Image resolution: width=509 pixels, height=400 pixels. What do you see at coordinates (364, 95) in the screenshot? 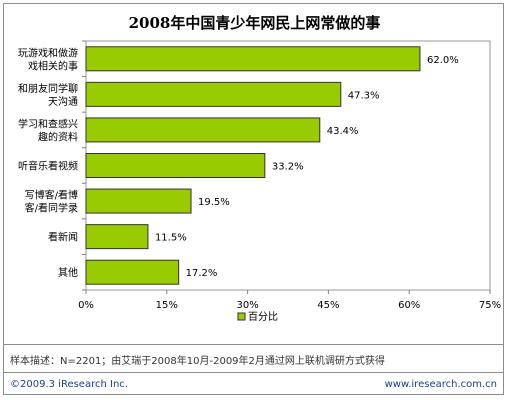
I see `value-label: 47.3%` at bounding box center [364, 95].